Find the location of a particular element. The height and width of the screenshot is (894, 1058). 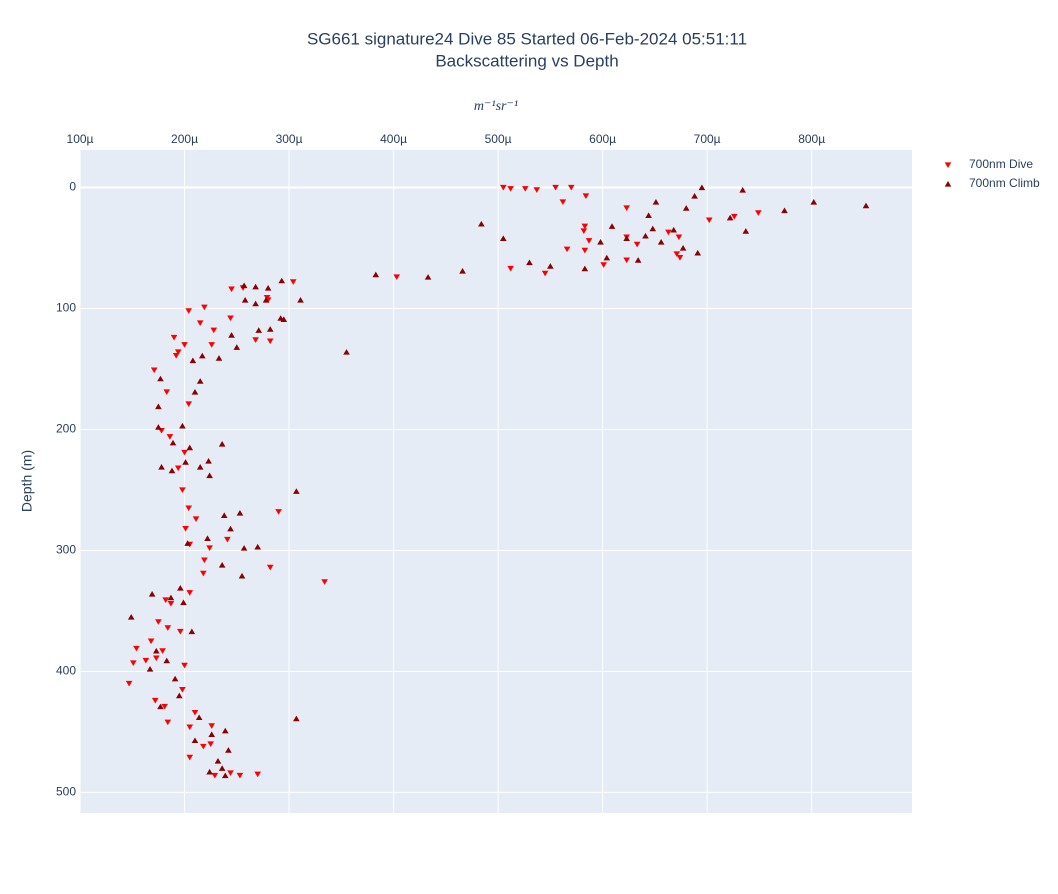

y-tick-label: 0 is located at coordinates (72, 187).